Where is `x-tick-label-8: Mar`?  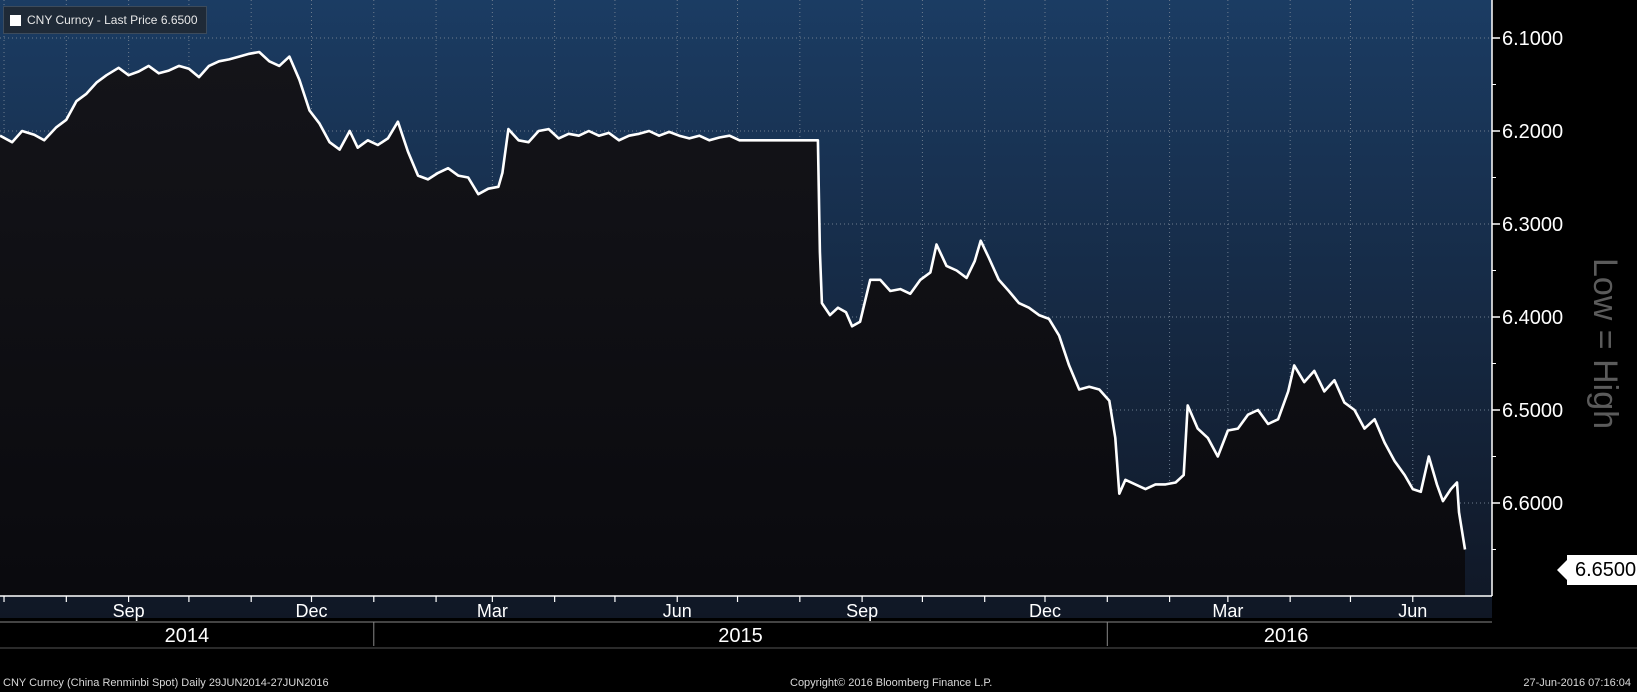
x-tick-label-8: Mar is located at coordinates (492, 611).